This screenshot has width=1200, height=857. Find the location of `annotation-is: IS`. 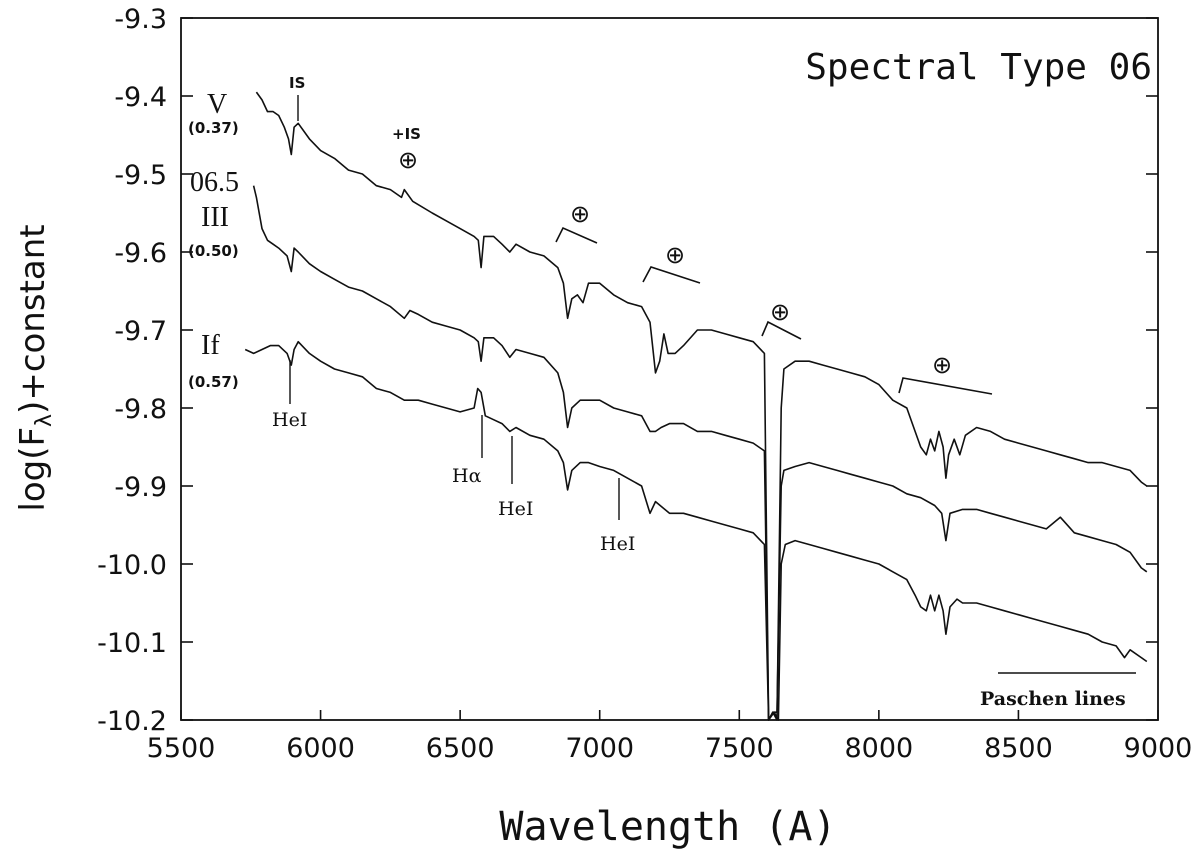

annotation-is: IS is located at coordinates (297, 83).